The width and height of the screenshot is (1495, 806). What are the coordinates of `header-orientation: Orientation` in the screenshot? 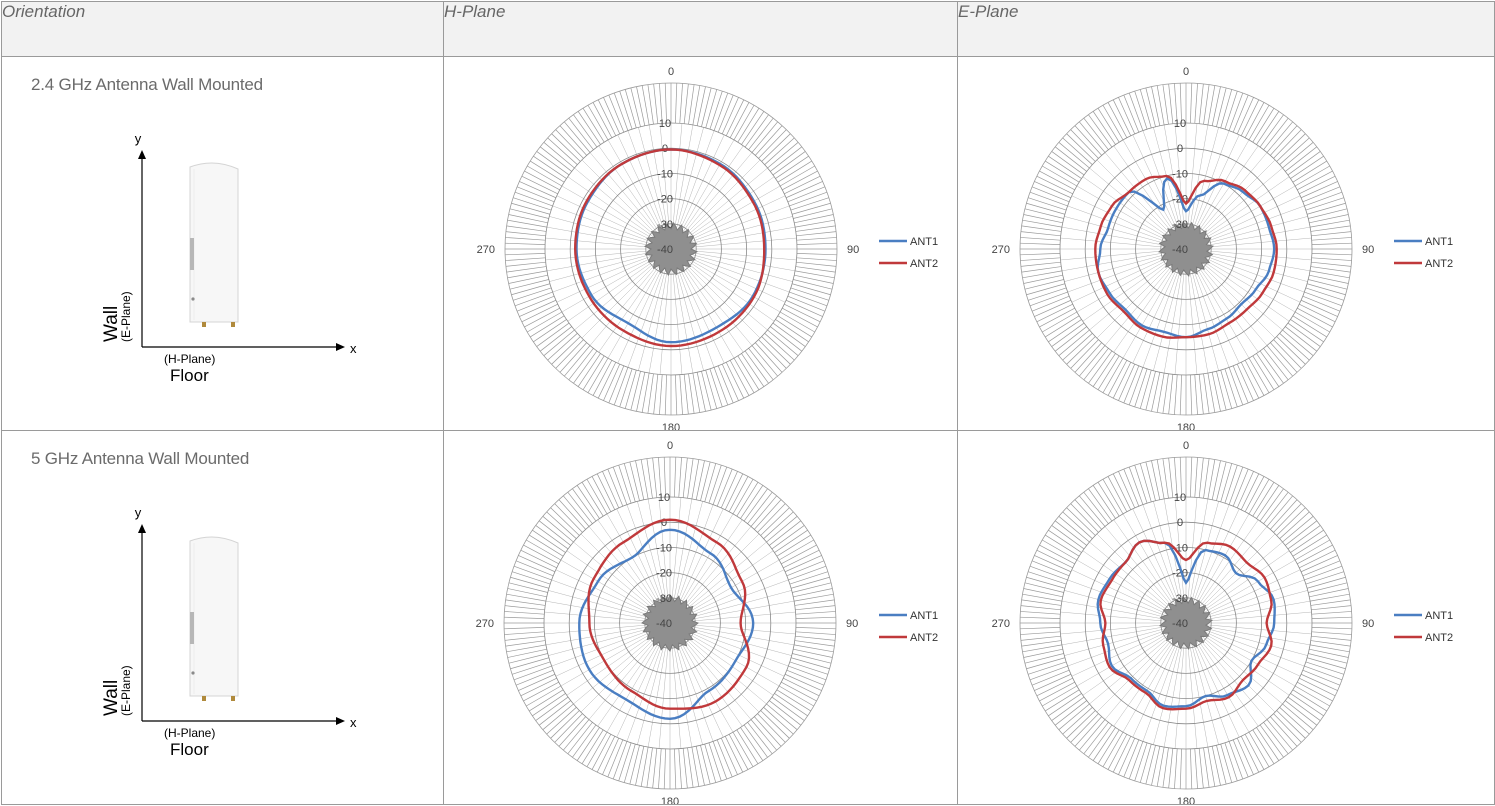 It's located at (222, 29).